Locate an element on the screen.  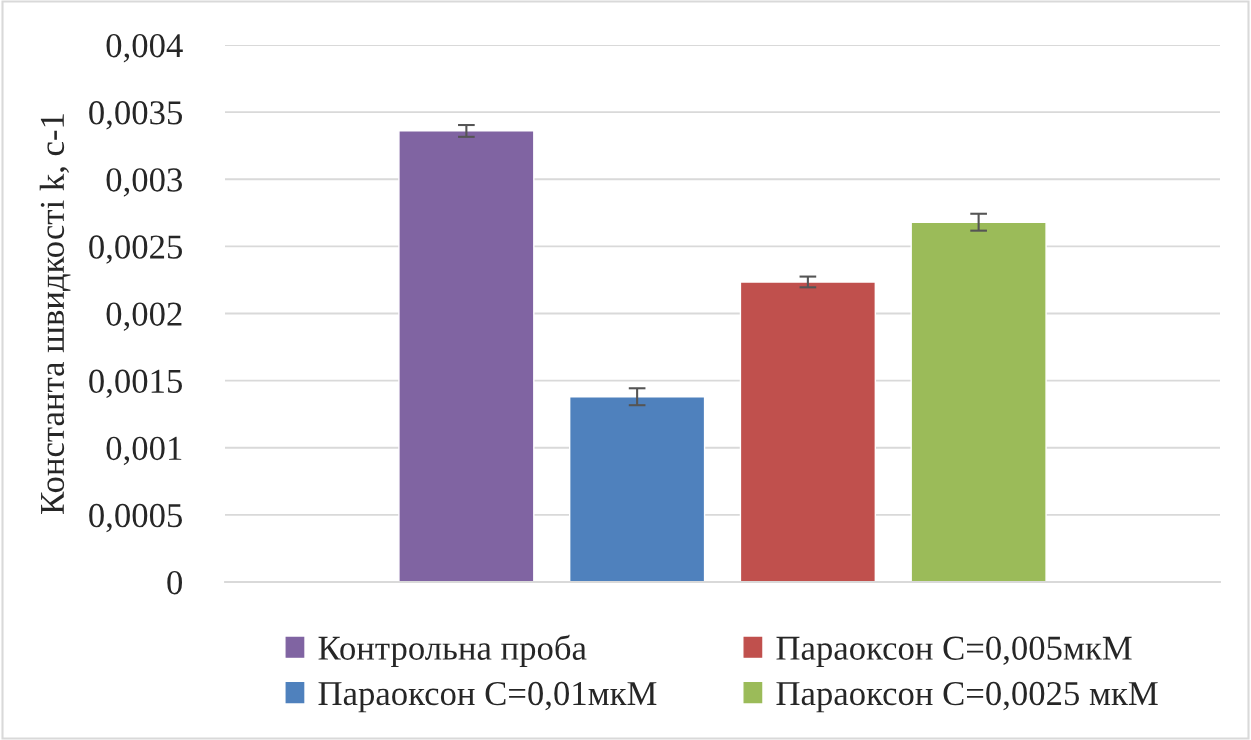
y-tick-label: 0,002 is located at coordinates (144, 316).